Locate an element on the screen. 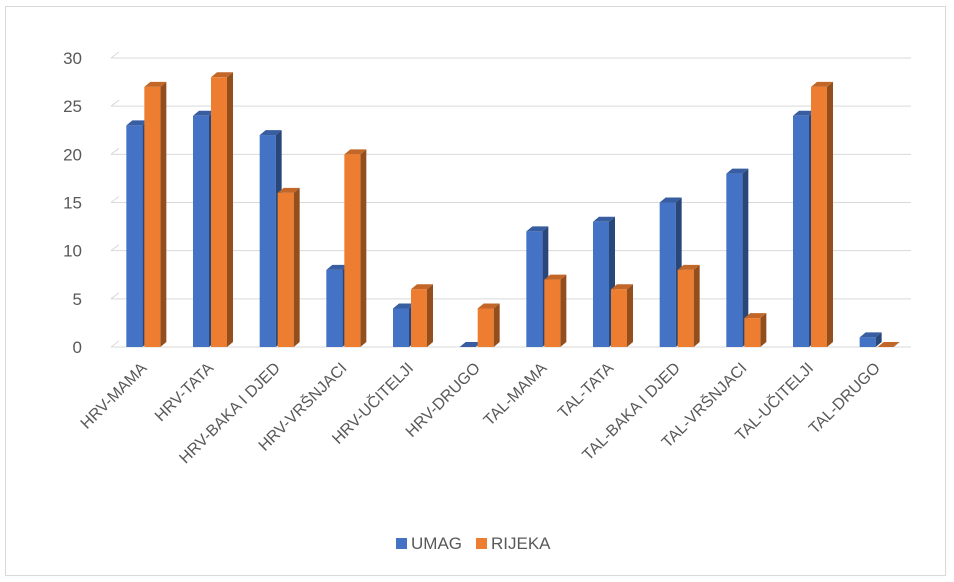 The height and width of the screenshot is (582, 954). legend-item-umag: UMAG is located at coordinates (429, 543).